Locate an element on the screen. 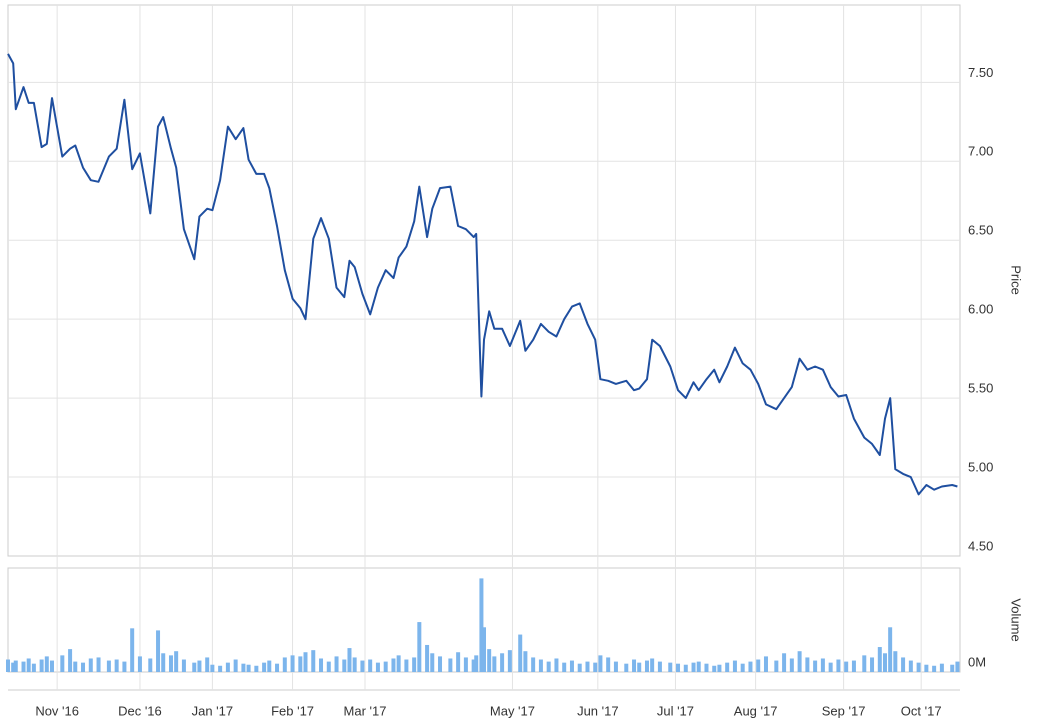 Image resolution: width=1038 pixels, height=726 pixels. y2-tick-label: 0M is located at coordinates (977, 661).